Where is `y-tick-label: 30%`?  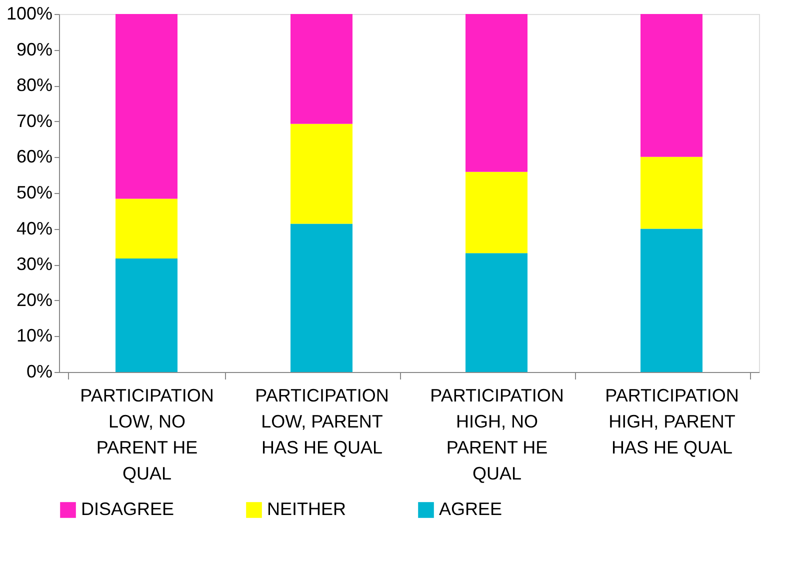
y-tick-label: 30% is located at coordinates (34, 264).